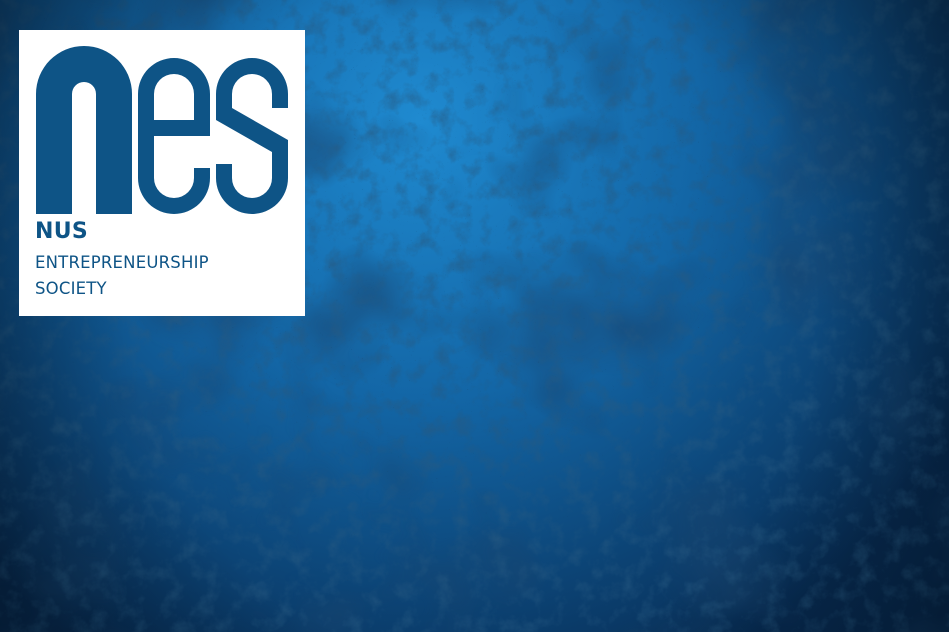 The height and width of the screenshot is (632, 949). What do you see at coordinates (122, 262) in the screenshot?
I see `org-name-line-2: ENTREPRENEURSHIP` at bounding box center [122, 262].